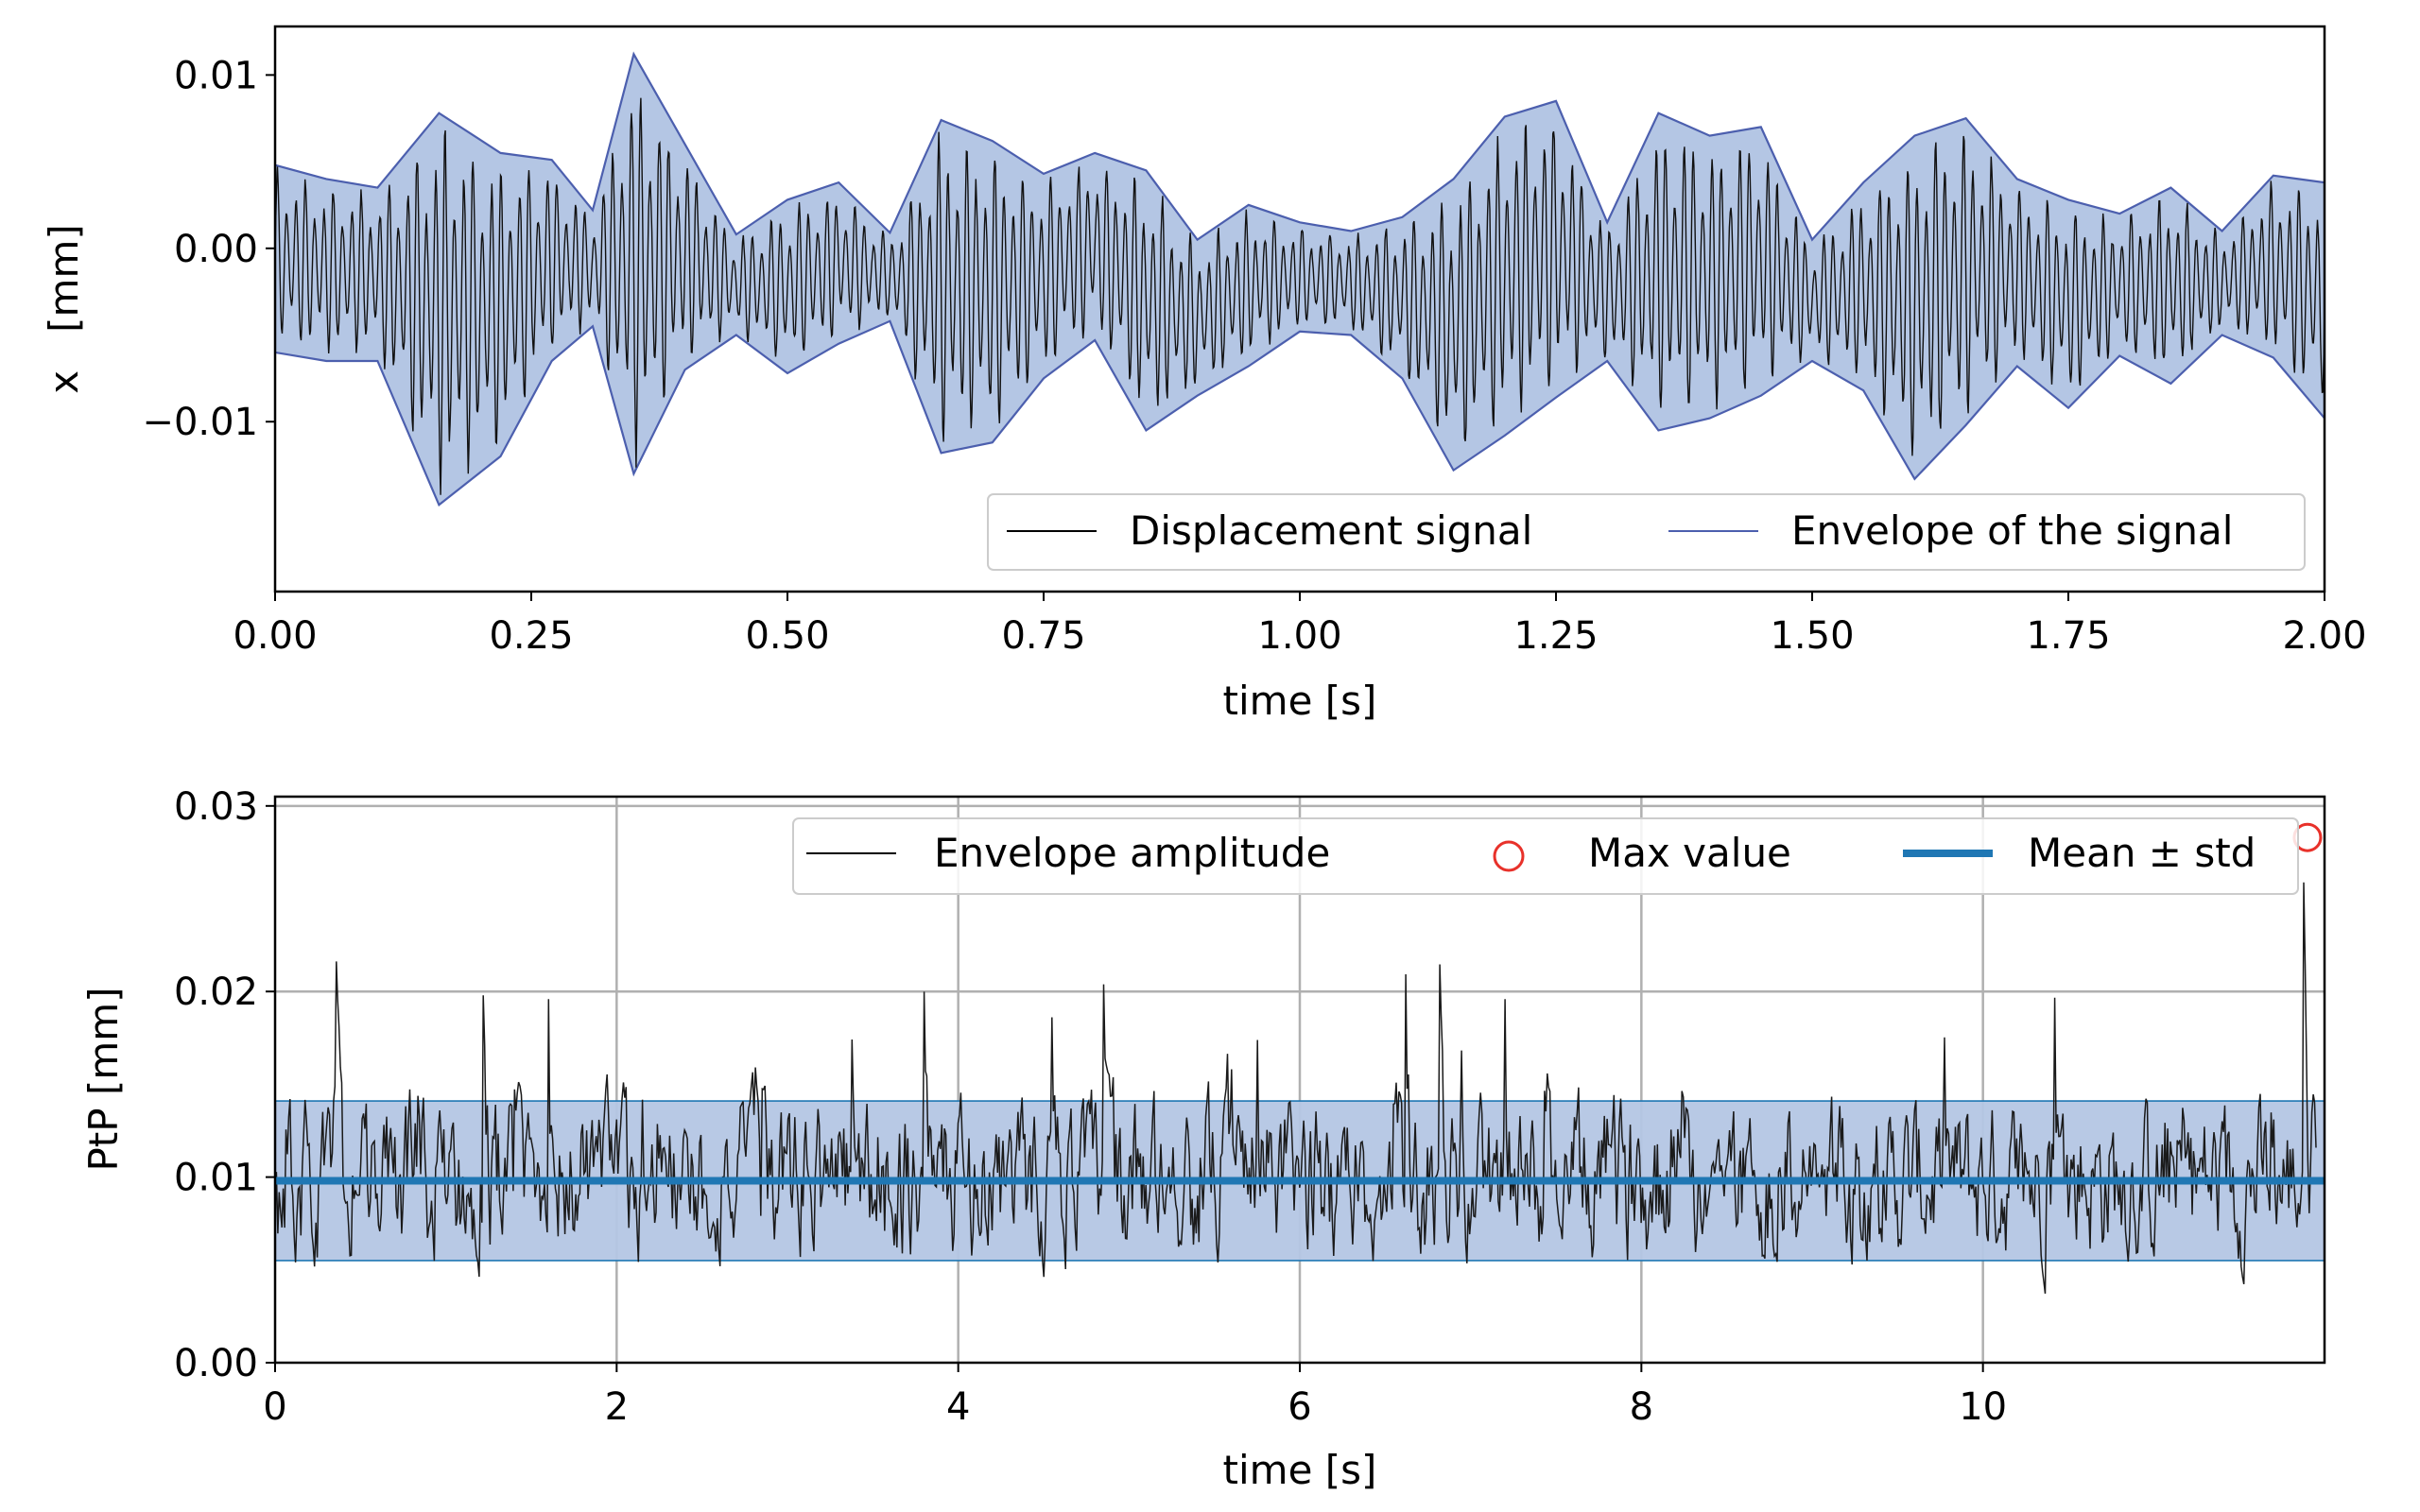 The image size is (2420, 1512). What do you see at coordinates (531, 636) in the screenshot?
I see `top-x-tick-label: 0.25` at bounding box center [531, 636].